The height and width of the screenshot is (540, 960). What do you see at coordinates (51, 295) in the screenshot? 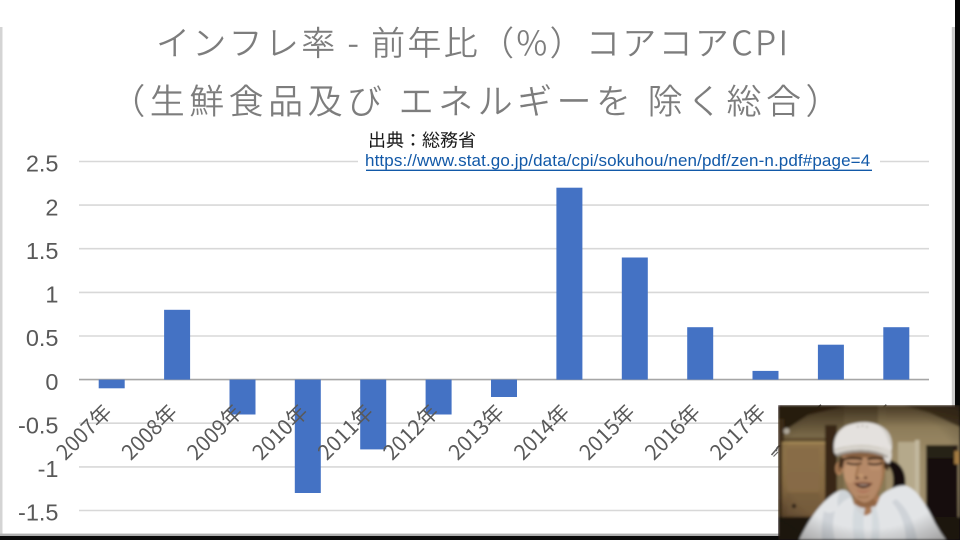
I see `svg-text: 1` at bounding box center [51, 295].